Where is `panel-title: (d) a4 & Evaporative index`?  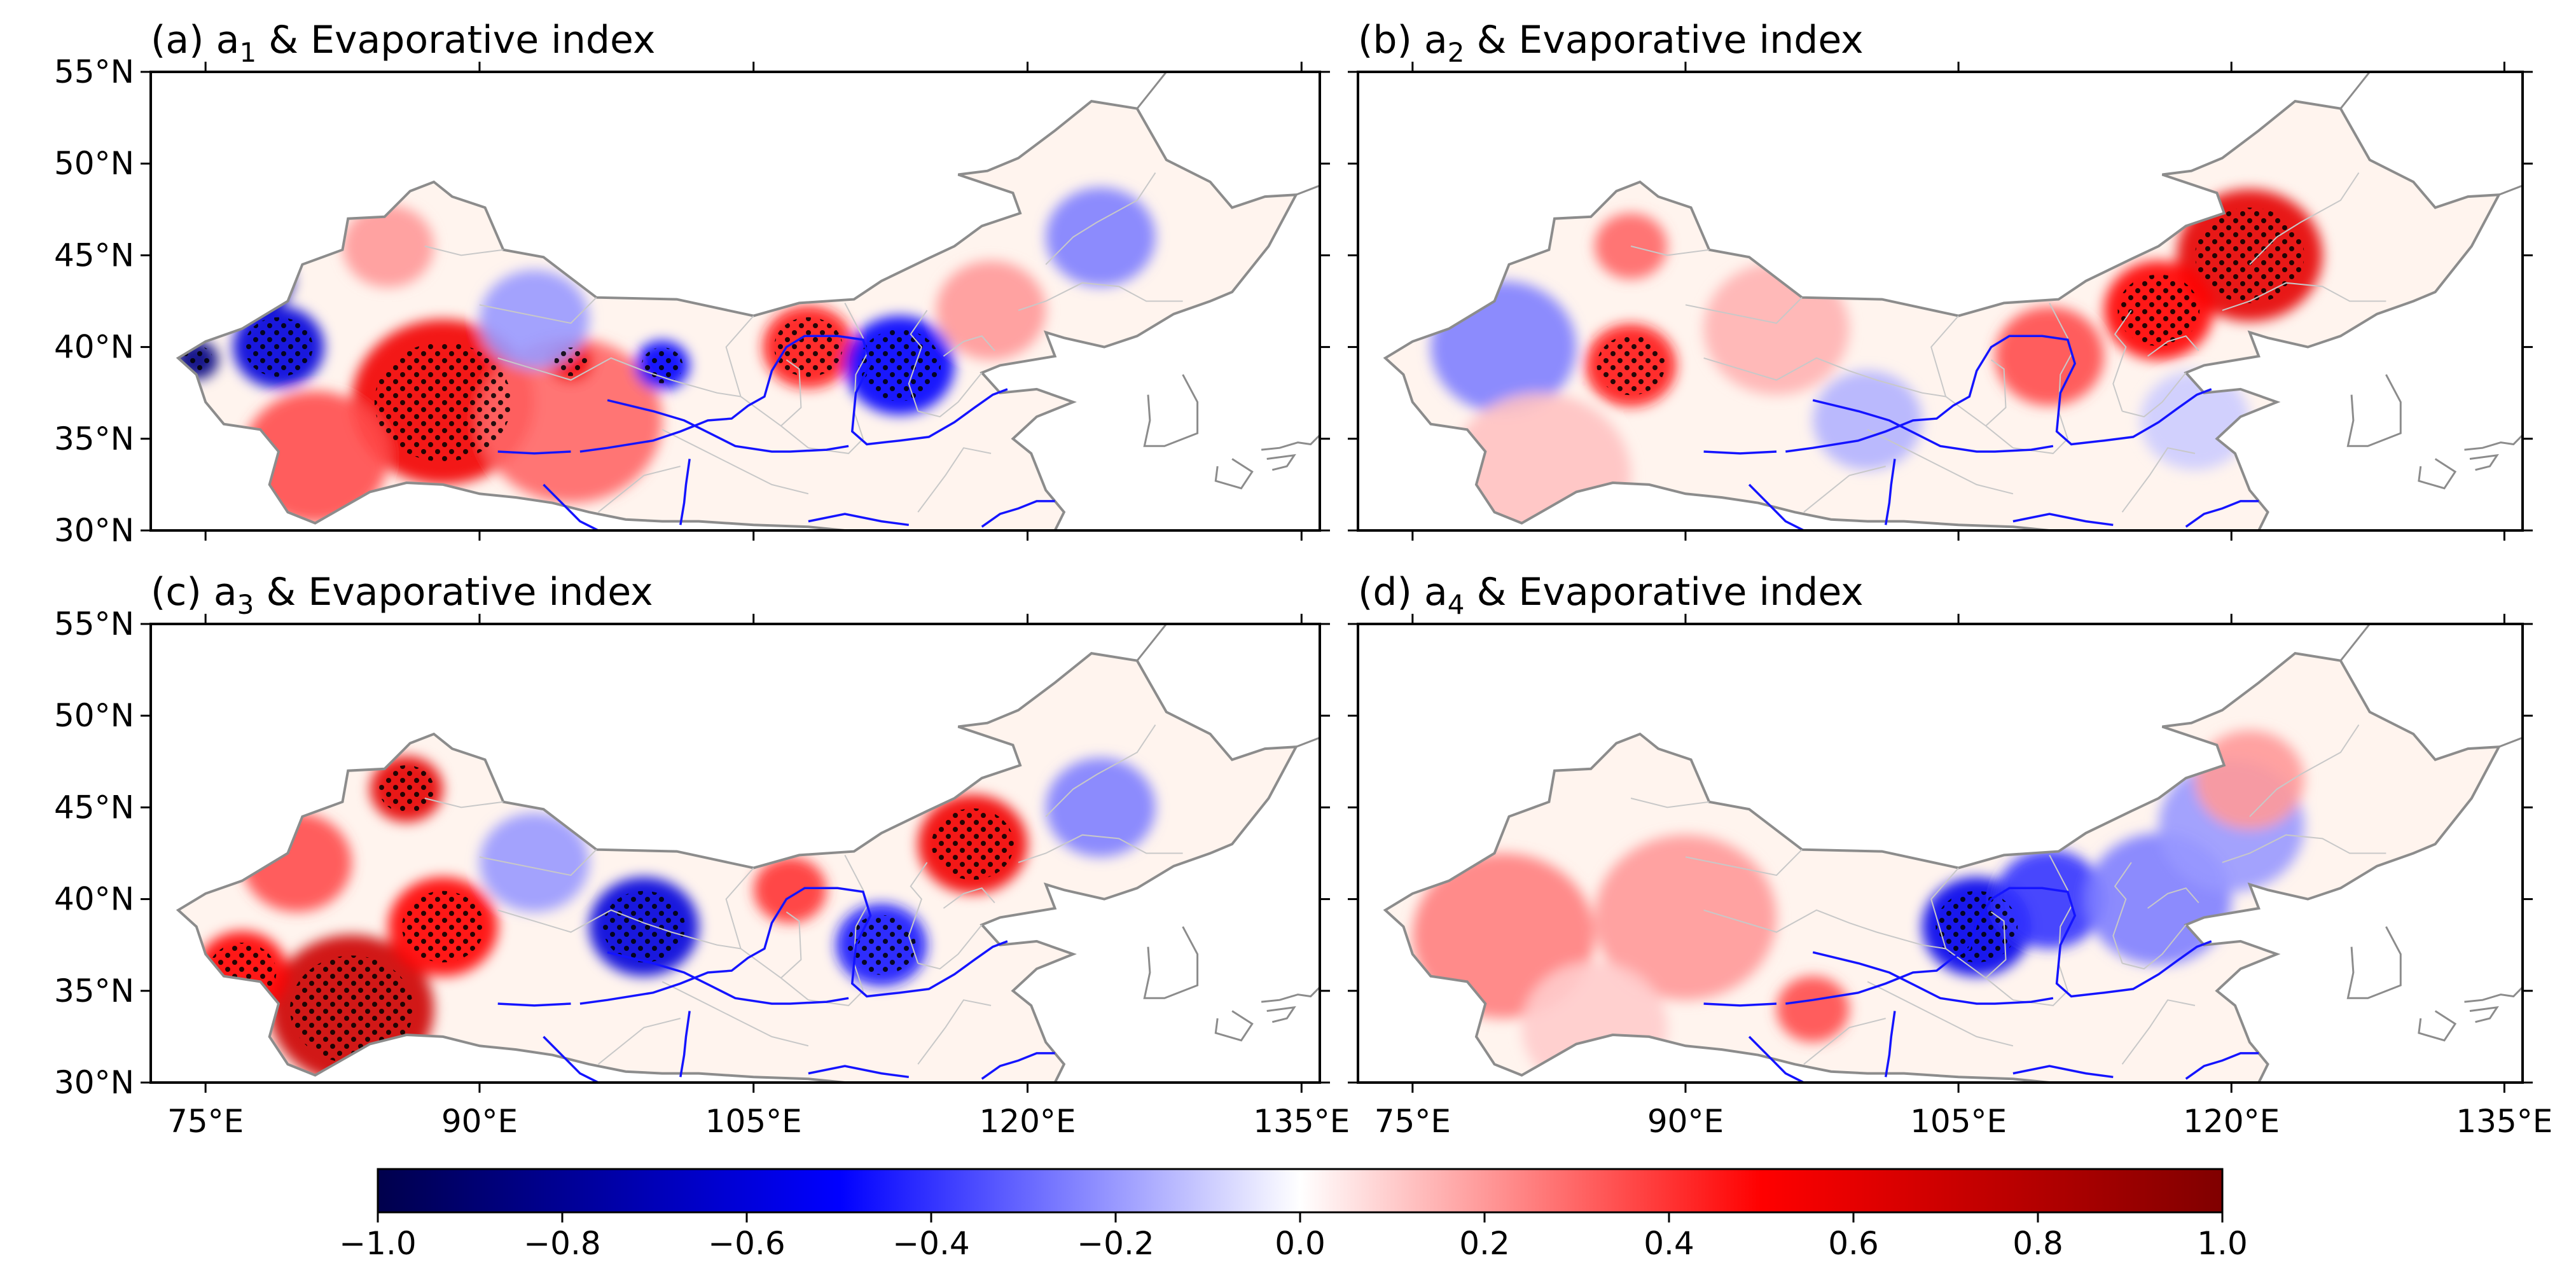
panel-title: (d) a4 & Evaporative index is located at coordinates (1611, 595).